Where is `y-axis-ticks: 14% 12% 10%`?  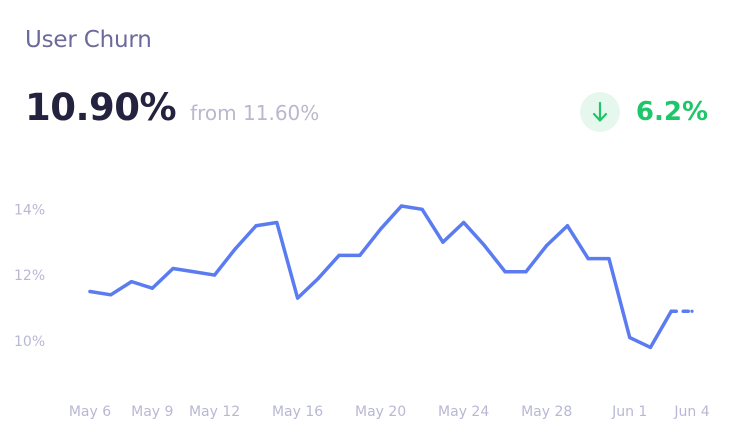
y-axis-ticks: 14% 12% 10% is located at coordinates (29, 276).